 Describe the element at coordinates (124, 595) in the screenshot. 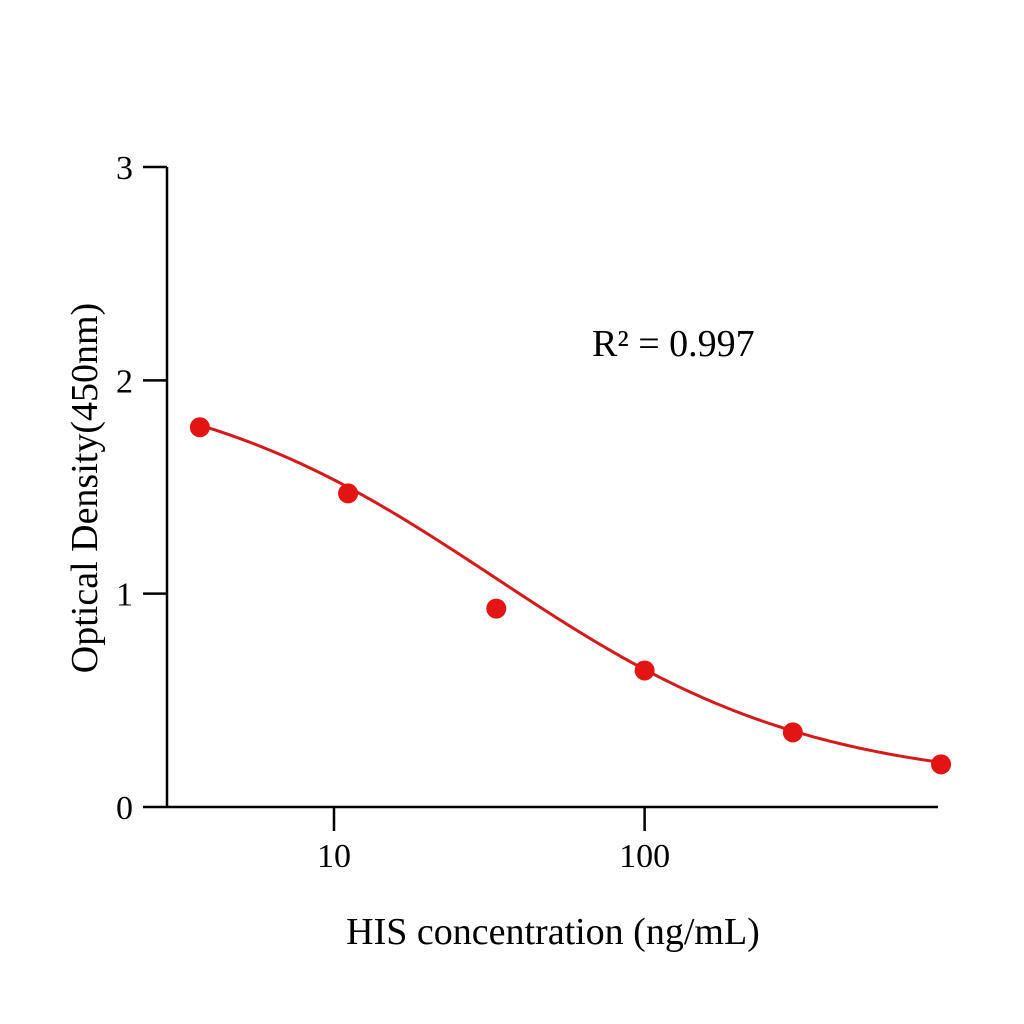

I see `y-tick-label: 1` at that location.